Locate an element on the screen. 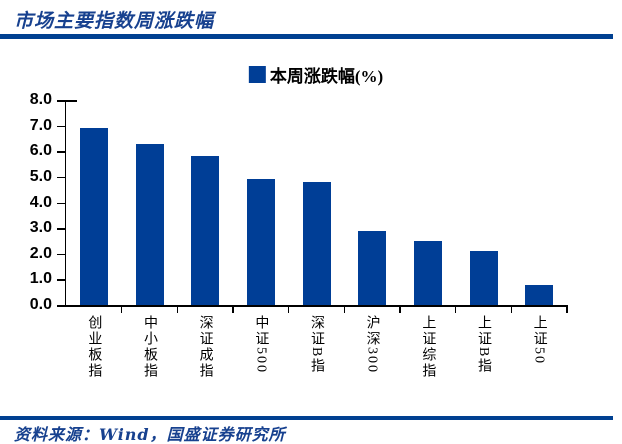  x-axis-label: 上证综指 is located at coordinates (428, 347).